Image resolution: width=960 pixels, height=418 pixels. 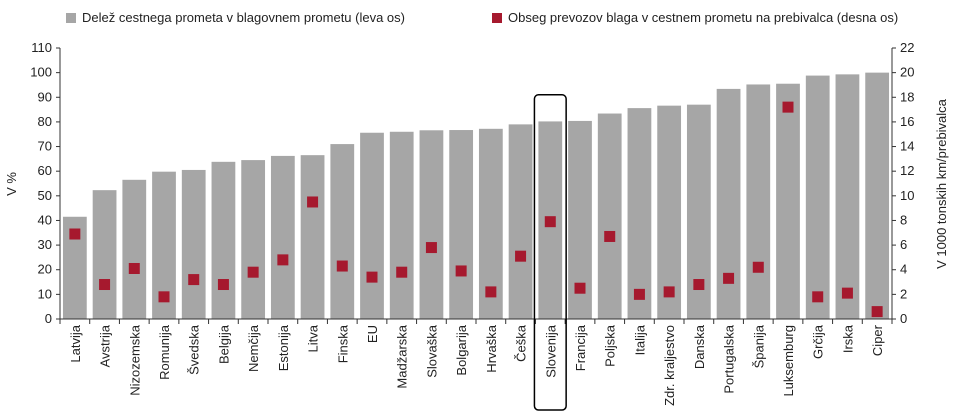 What do you see at coordinates (639, 339) in the screenshot?
I see `category-label: Italija` at bounding box center [639, 339].